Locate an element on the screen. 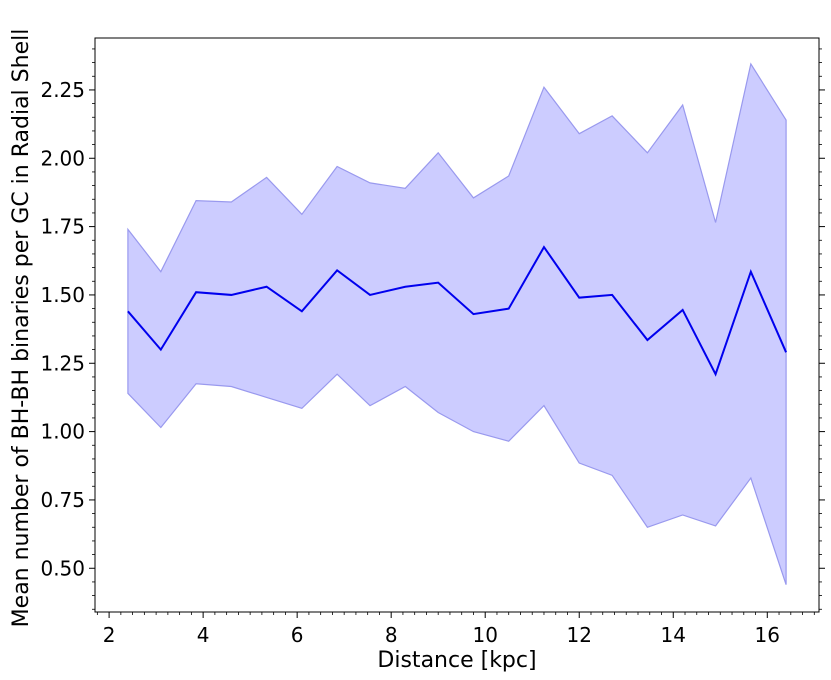 This screenshot has height=680, width=831. x-tick-label: 6 is located at coordinates (297, 635).